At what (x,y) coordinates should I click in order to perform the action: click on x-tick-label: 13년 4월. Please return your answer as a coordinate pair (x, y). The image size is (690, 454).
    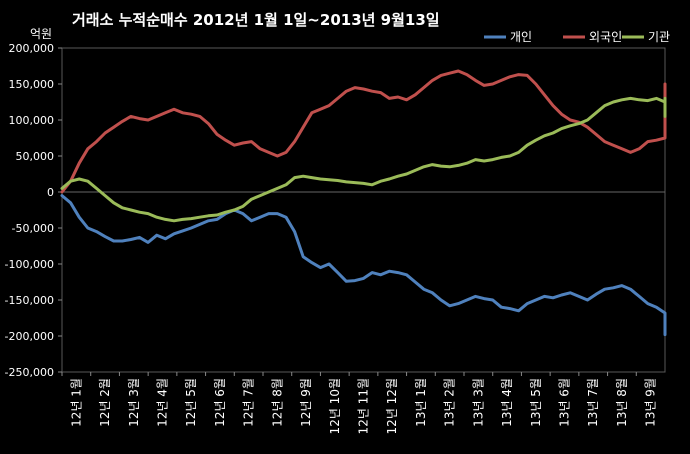
    Looking at the image, I should click on (507, 402).